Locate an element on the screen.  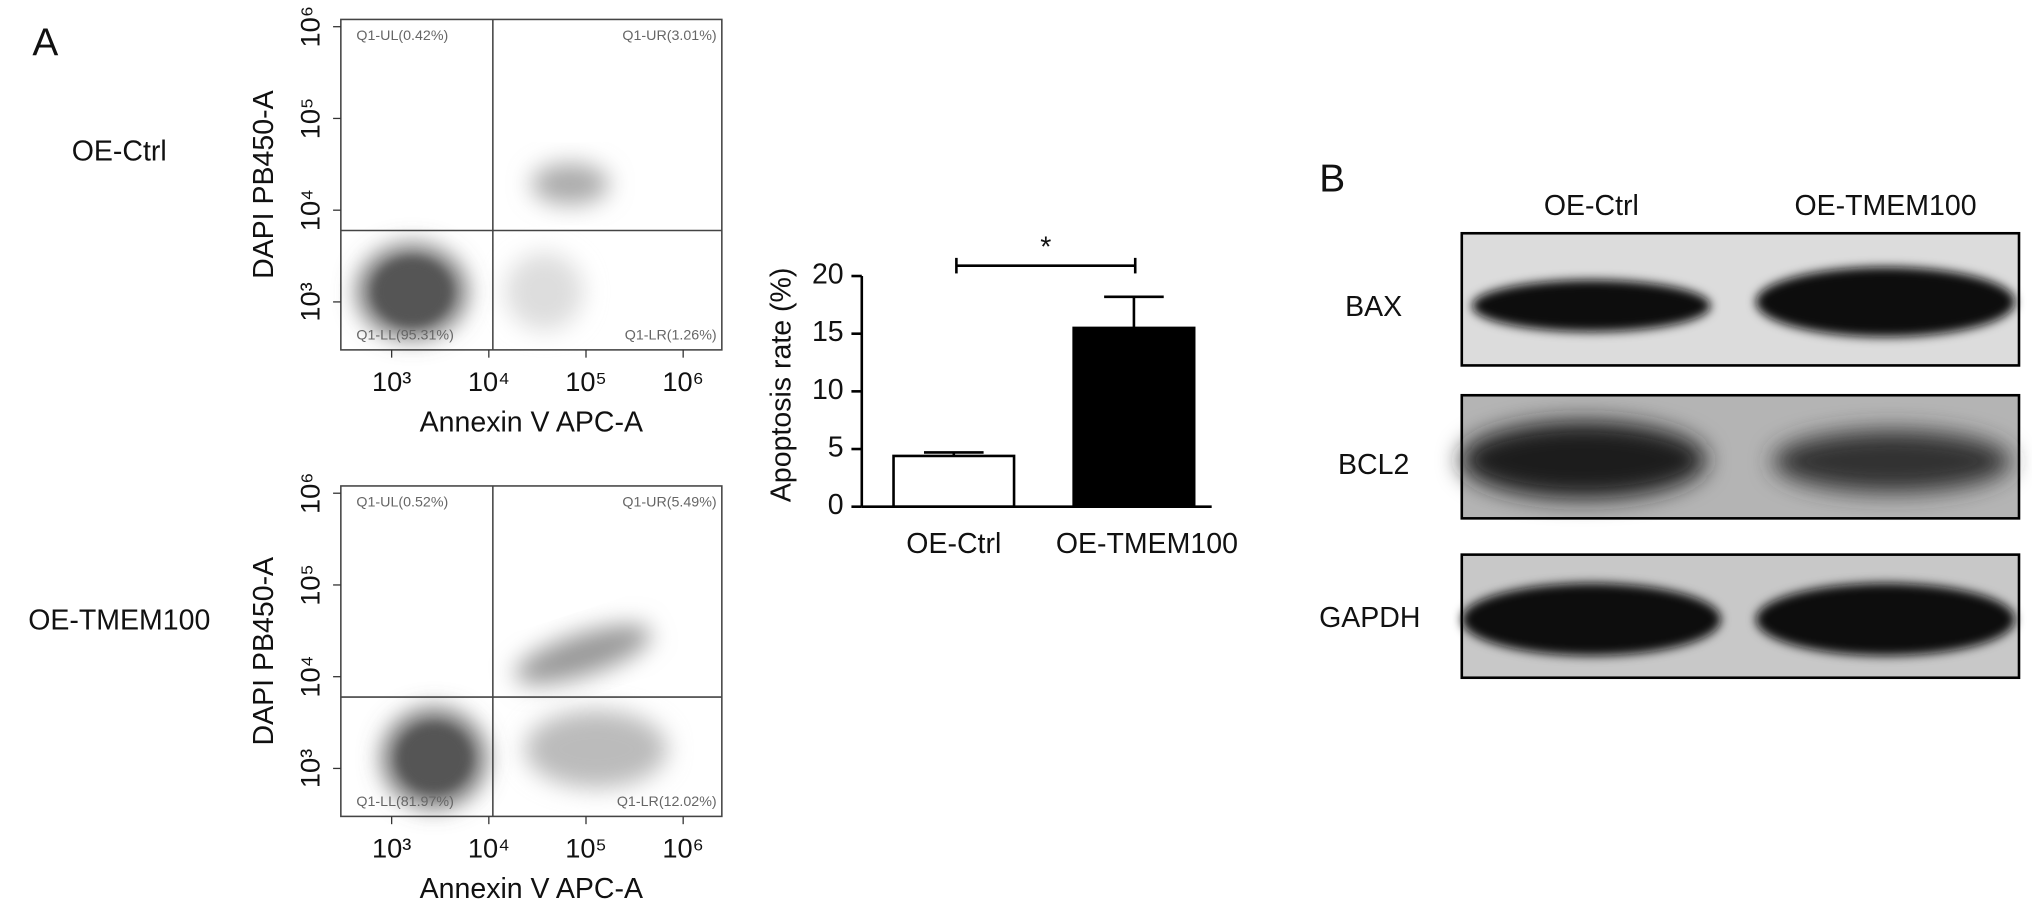
row-label: OE-TMEM100 is located at coordinates (119, 621).